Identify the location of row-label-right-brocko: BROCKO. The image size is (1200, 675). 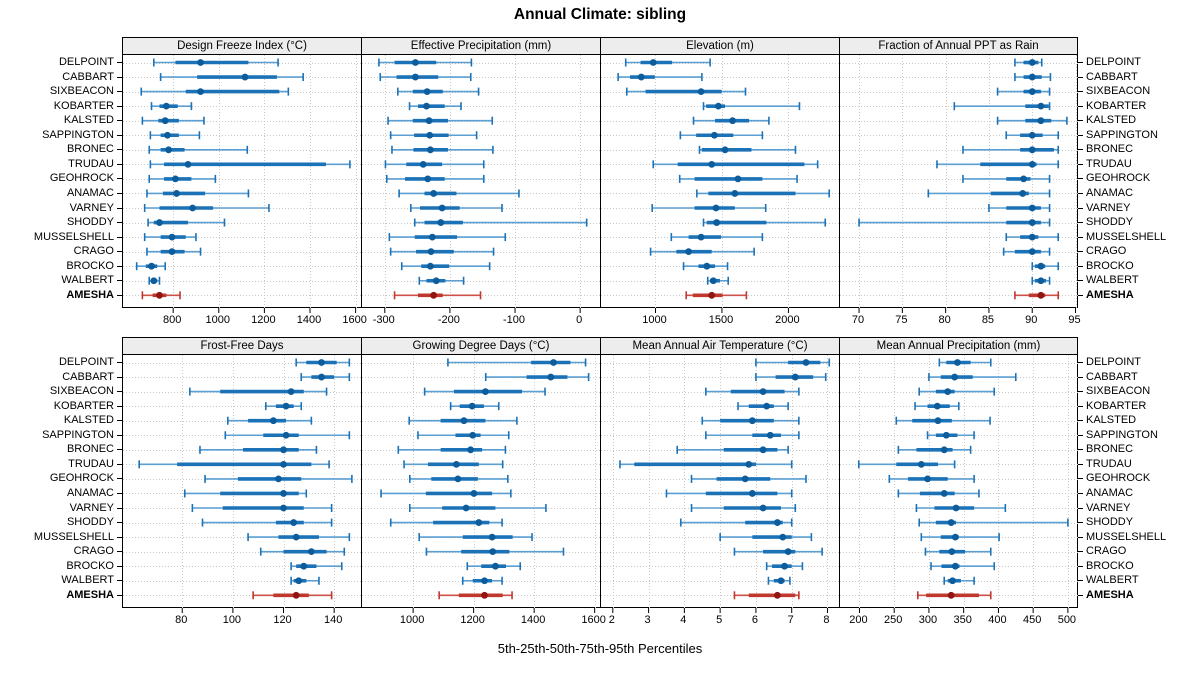
(1110, 265).